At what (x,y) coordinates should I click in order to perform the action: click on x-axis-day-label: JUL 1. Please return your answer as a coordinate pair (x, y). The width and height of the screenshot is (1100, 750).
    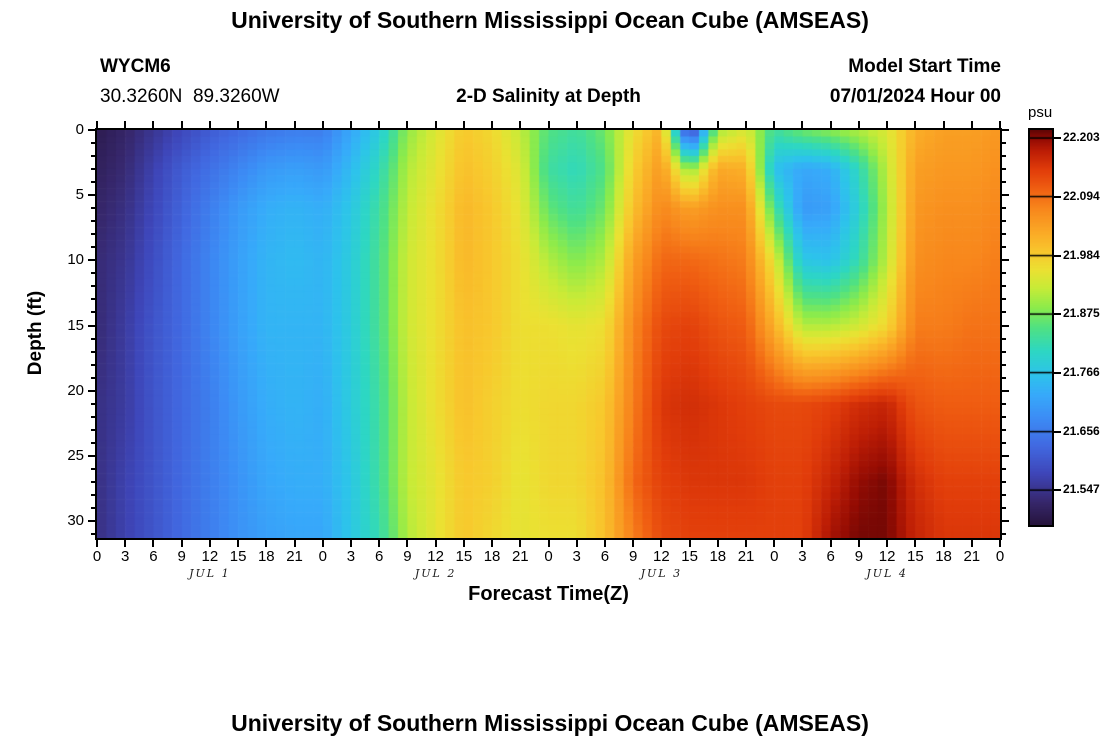
    Looking at the image, I should click on (210, 573).